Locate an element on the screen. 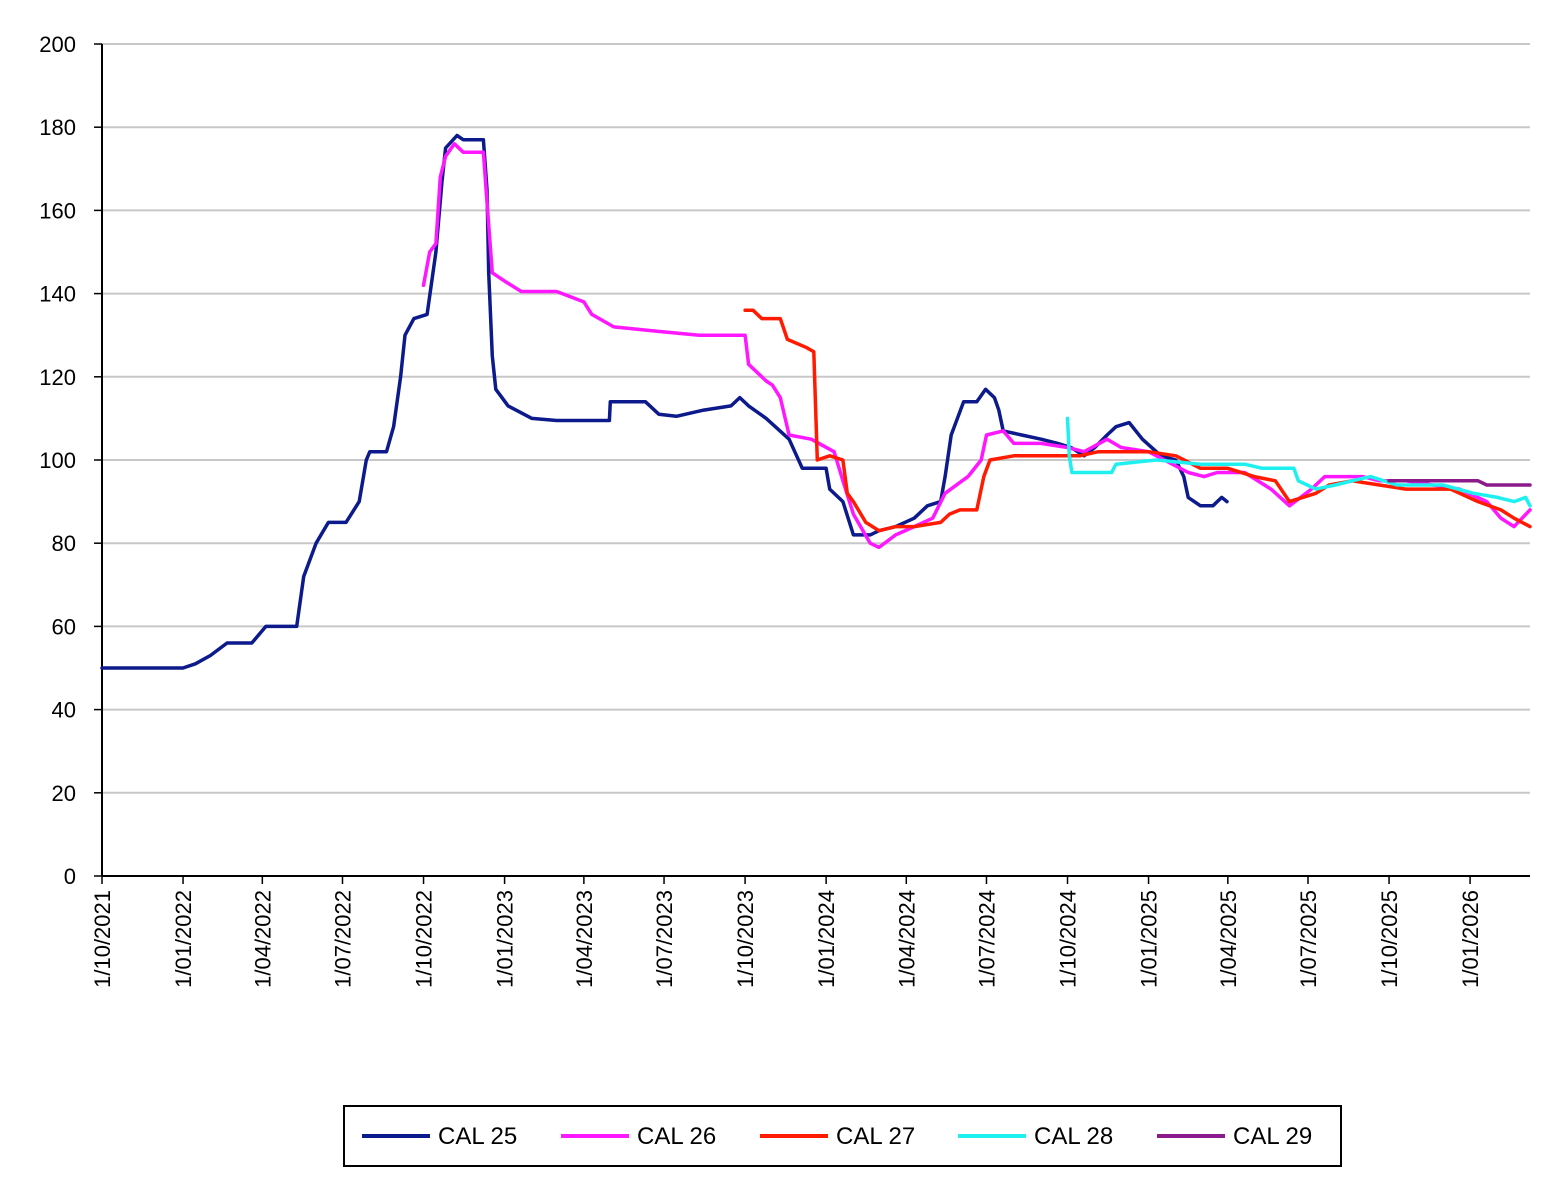 The height and width of the screenshot is (1196, 1551). x-tick-label: 1/07/2024 is located at coordinates (986, 939).